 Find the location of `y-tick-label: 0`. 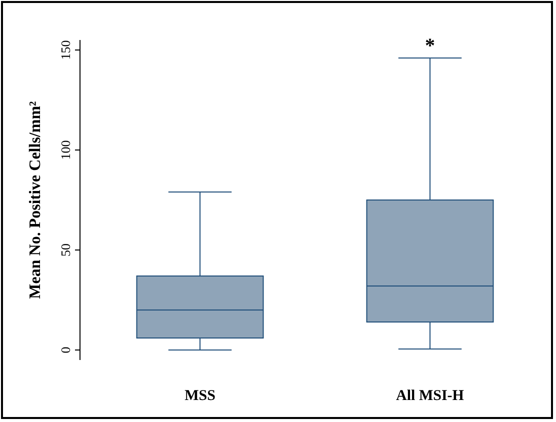

y-tick-label: 0 is located at coordinates (65, 350).